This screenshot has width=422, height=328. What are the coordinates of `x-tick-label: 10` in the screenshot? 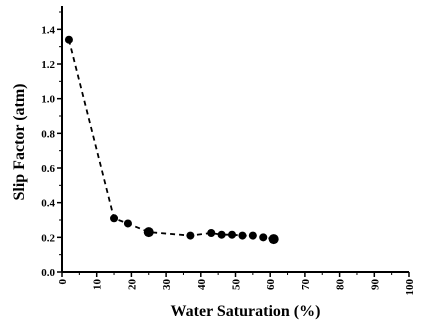 It's located at (98, 285).